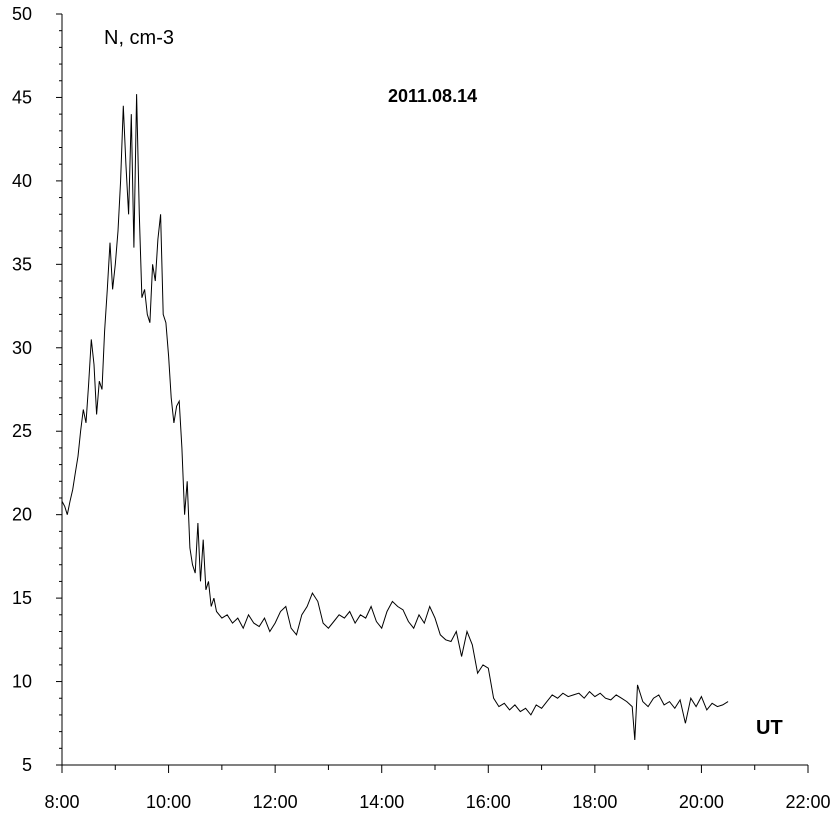 The height and width of the screenshot is (816, 840). What do you see at coordinates (168, 802) in the screenshot?
I see `x-tick-label: 10:00` at bounding box center [168, 802].